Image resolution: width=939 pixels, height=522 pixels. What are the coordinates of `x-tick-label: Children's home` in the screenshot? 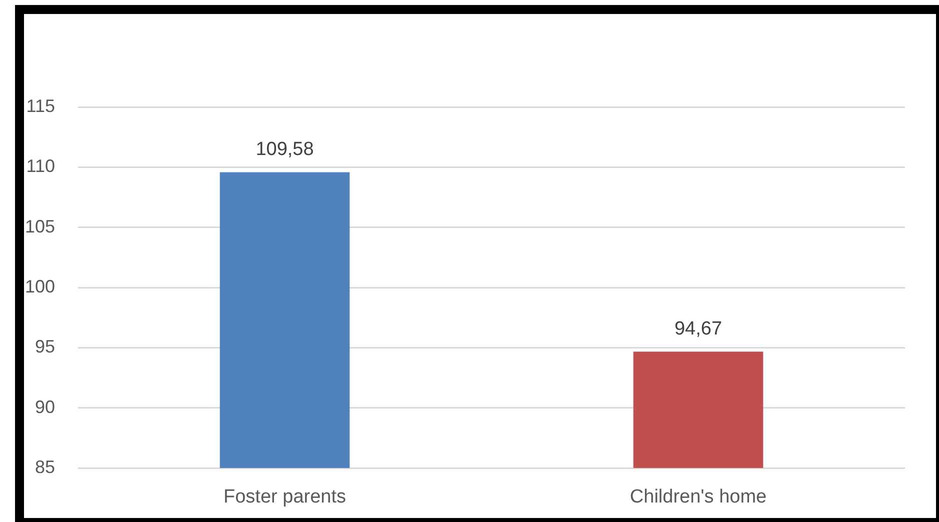 It's located at (698, 497).